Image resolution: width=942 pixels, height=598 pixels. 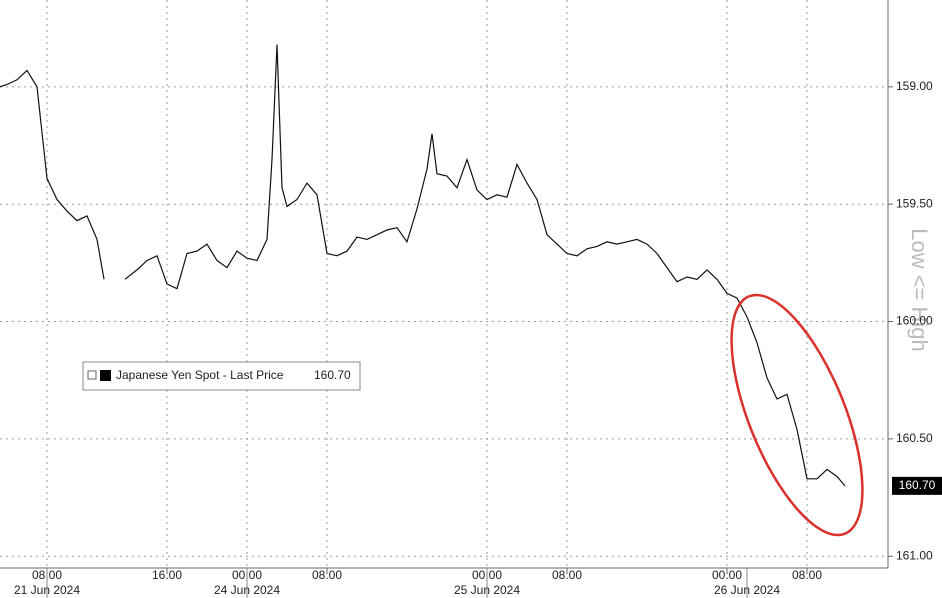 What do you see at coordinates (47, 590) in the screenshot?
I see `x-date-label: 21 Jun 2024` at bounding box center [47, 590].